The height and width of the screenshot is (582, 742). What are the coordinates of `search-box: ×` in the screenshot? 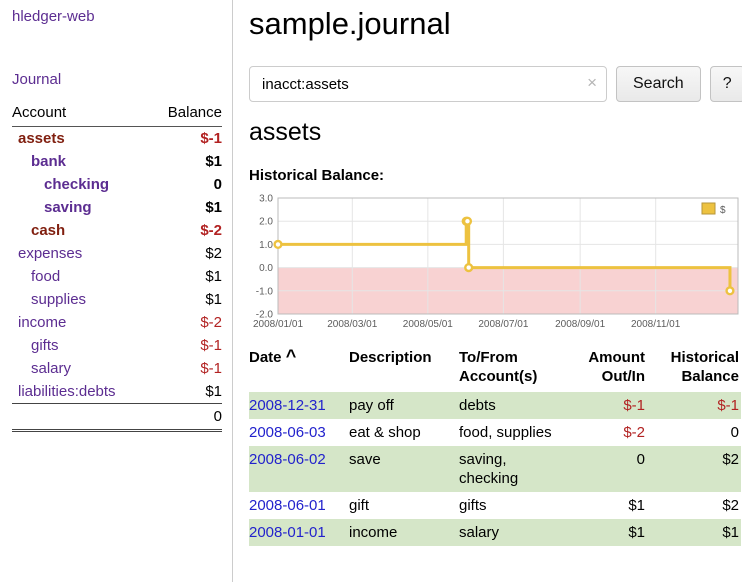 It's located at (428, 84).